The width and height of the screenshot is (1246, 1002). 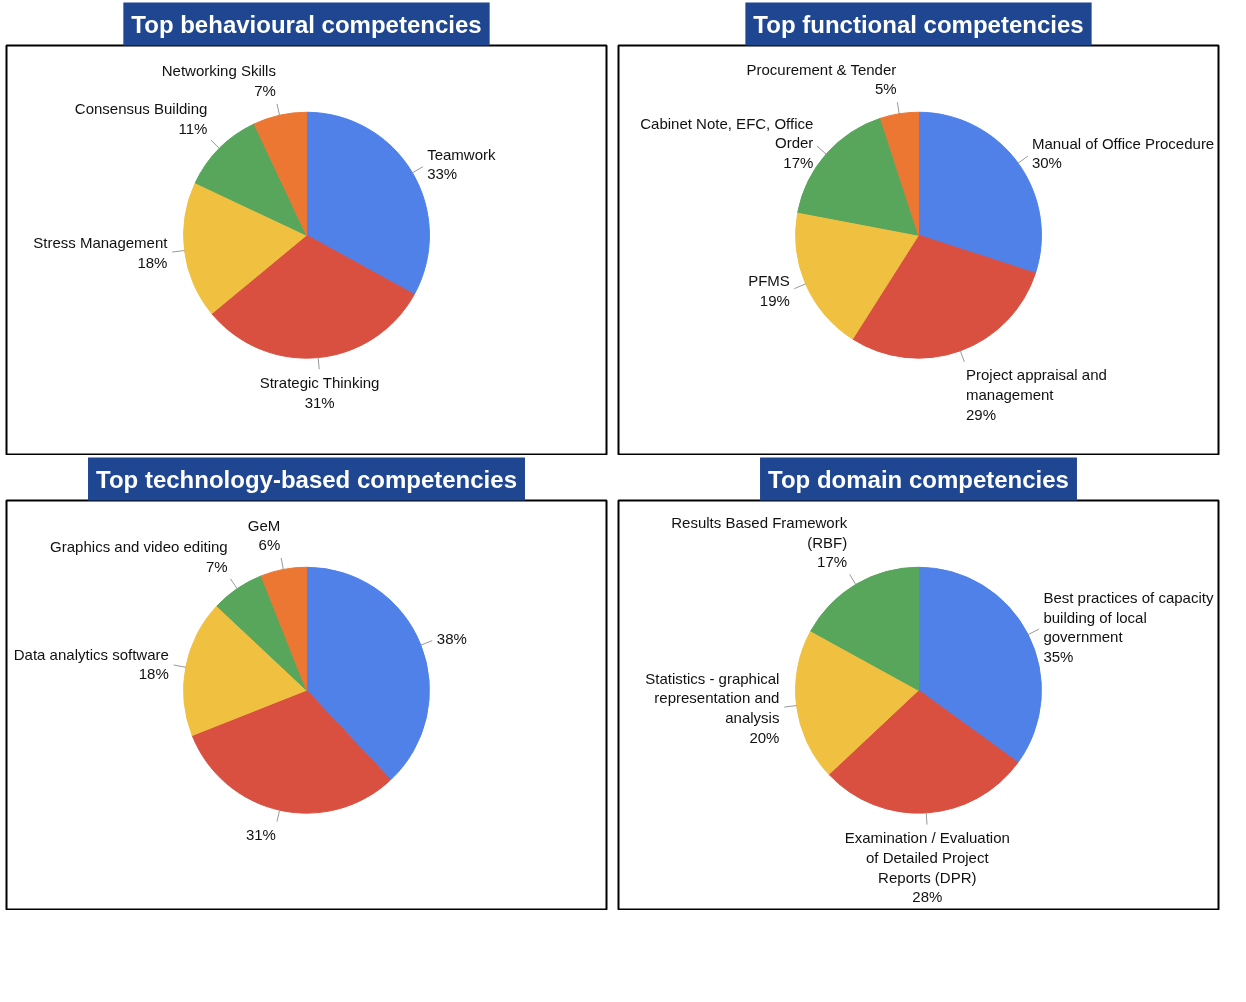 I want to click on slice-label: Cabinet Note, EFC, Office Order, so click(x=727, y=133).